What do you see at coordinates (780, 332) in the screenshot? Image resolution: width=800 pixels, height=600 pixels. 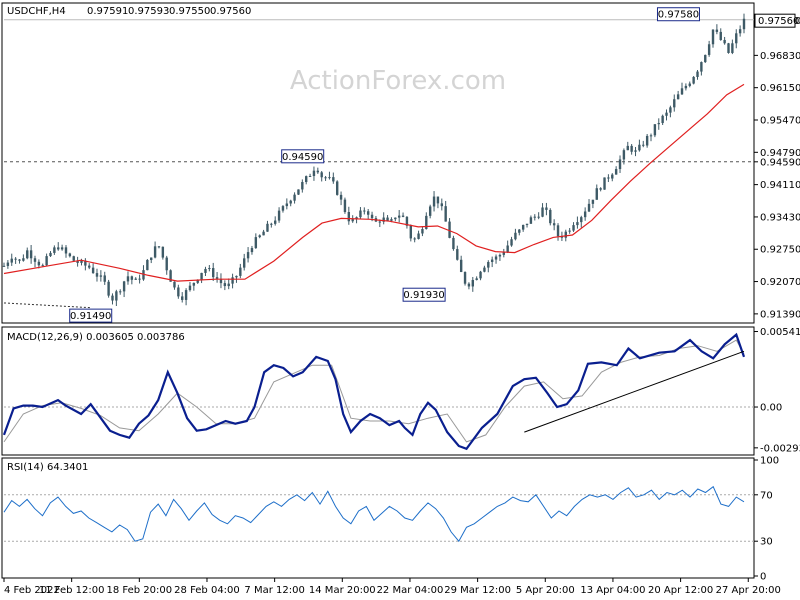 I see `macd-tick-label: 0.005419` at bounding box center [780, 332].